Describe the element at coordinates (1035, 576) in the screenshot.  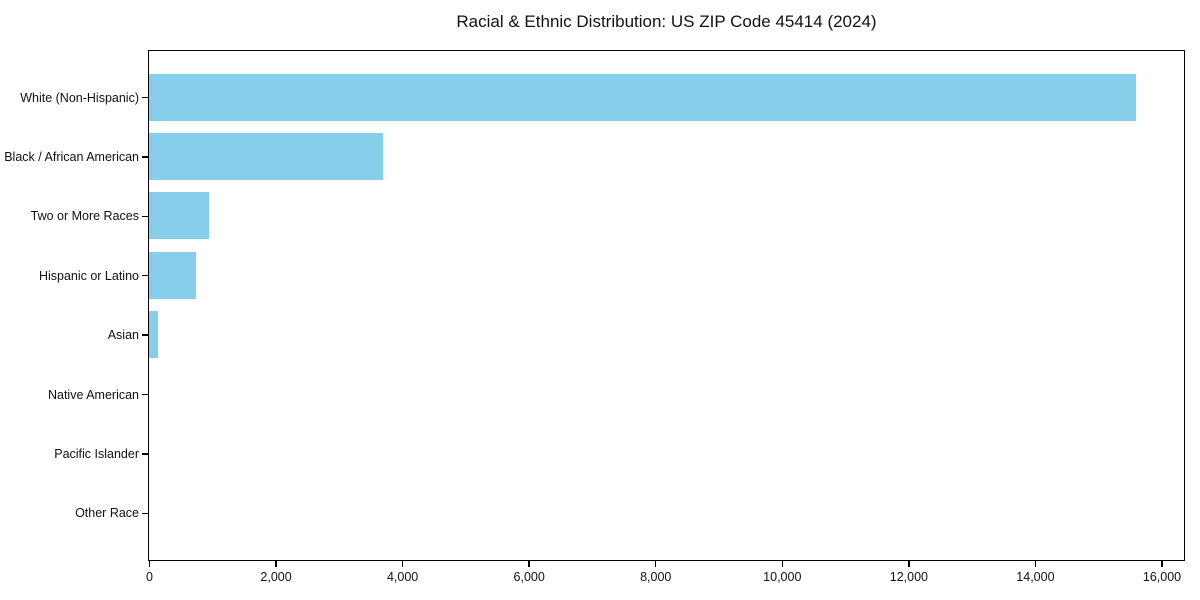
I see `x-tick-label: 14,000` at that location.